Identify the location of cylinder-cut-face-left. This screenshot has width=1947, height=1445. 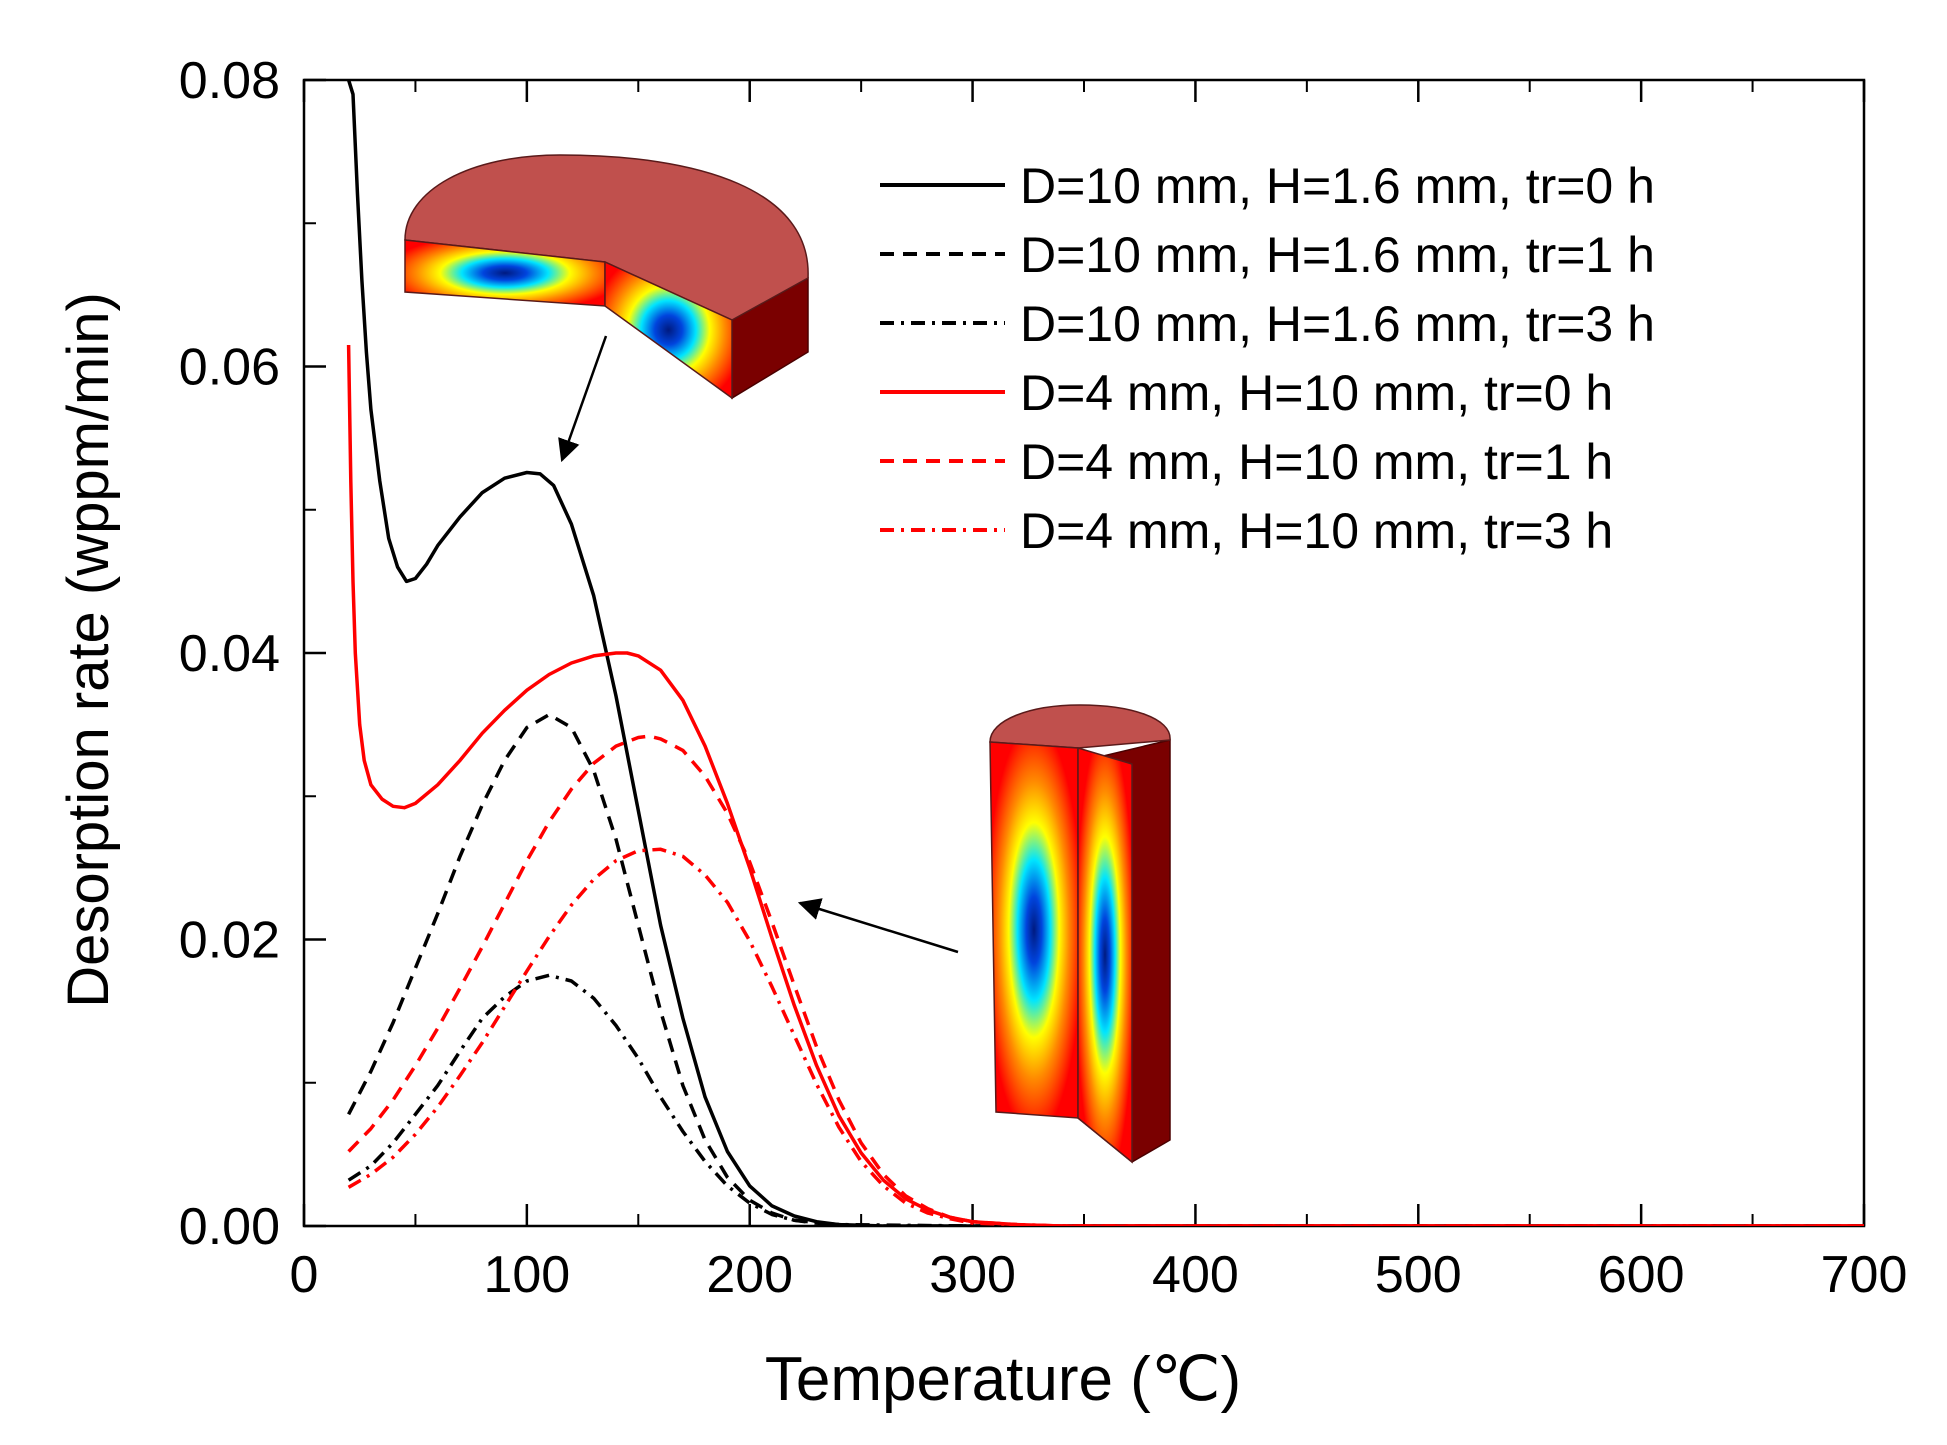
(1034, 930).